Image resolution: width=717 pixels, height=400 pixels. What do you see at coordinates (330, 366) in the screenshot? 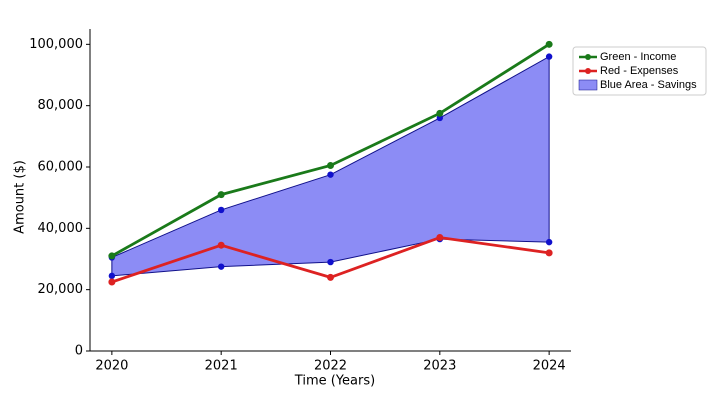
I see `x-tick-label: 2022` at bounding box center [330, 366].